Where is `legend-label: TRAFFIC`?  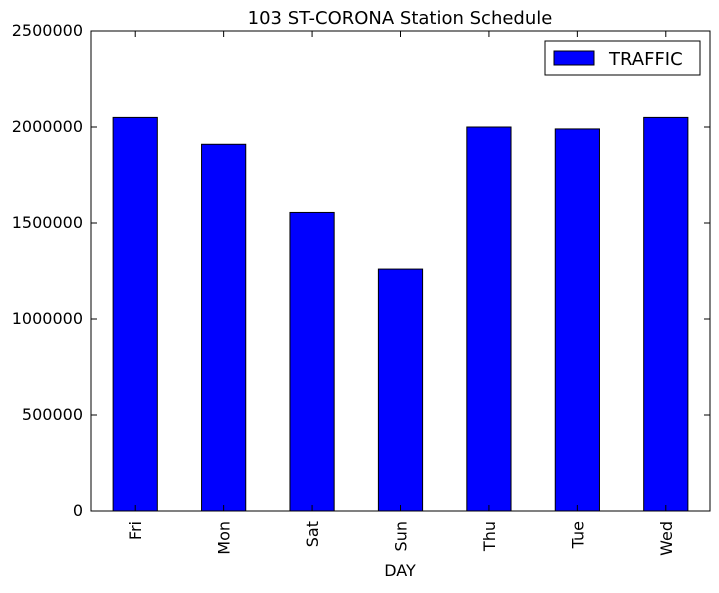 legend-label: TRAFFIC is located at coordinates (645, 59).